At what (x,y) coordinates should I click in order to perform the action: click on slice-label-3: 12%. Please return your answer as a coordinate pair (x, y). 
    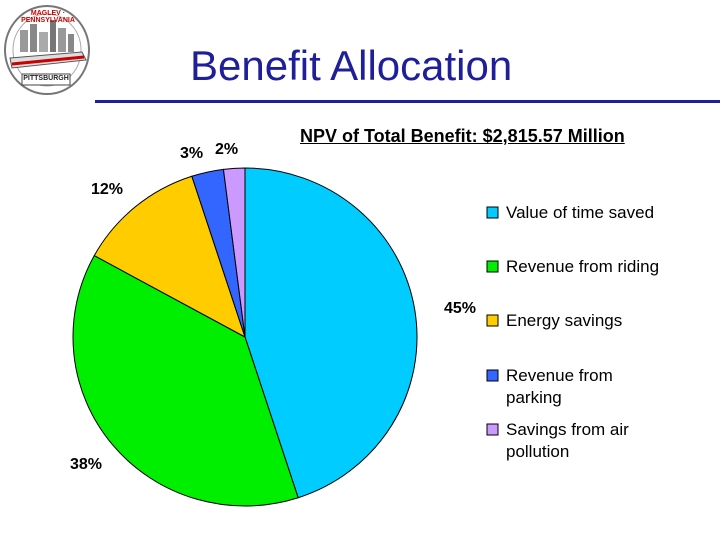
    Looking at the image, I should click on (107, 189).